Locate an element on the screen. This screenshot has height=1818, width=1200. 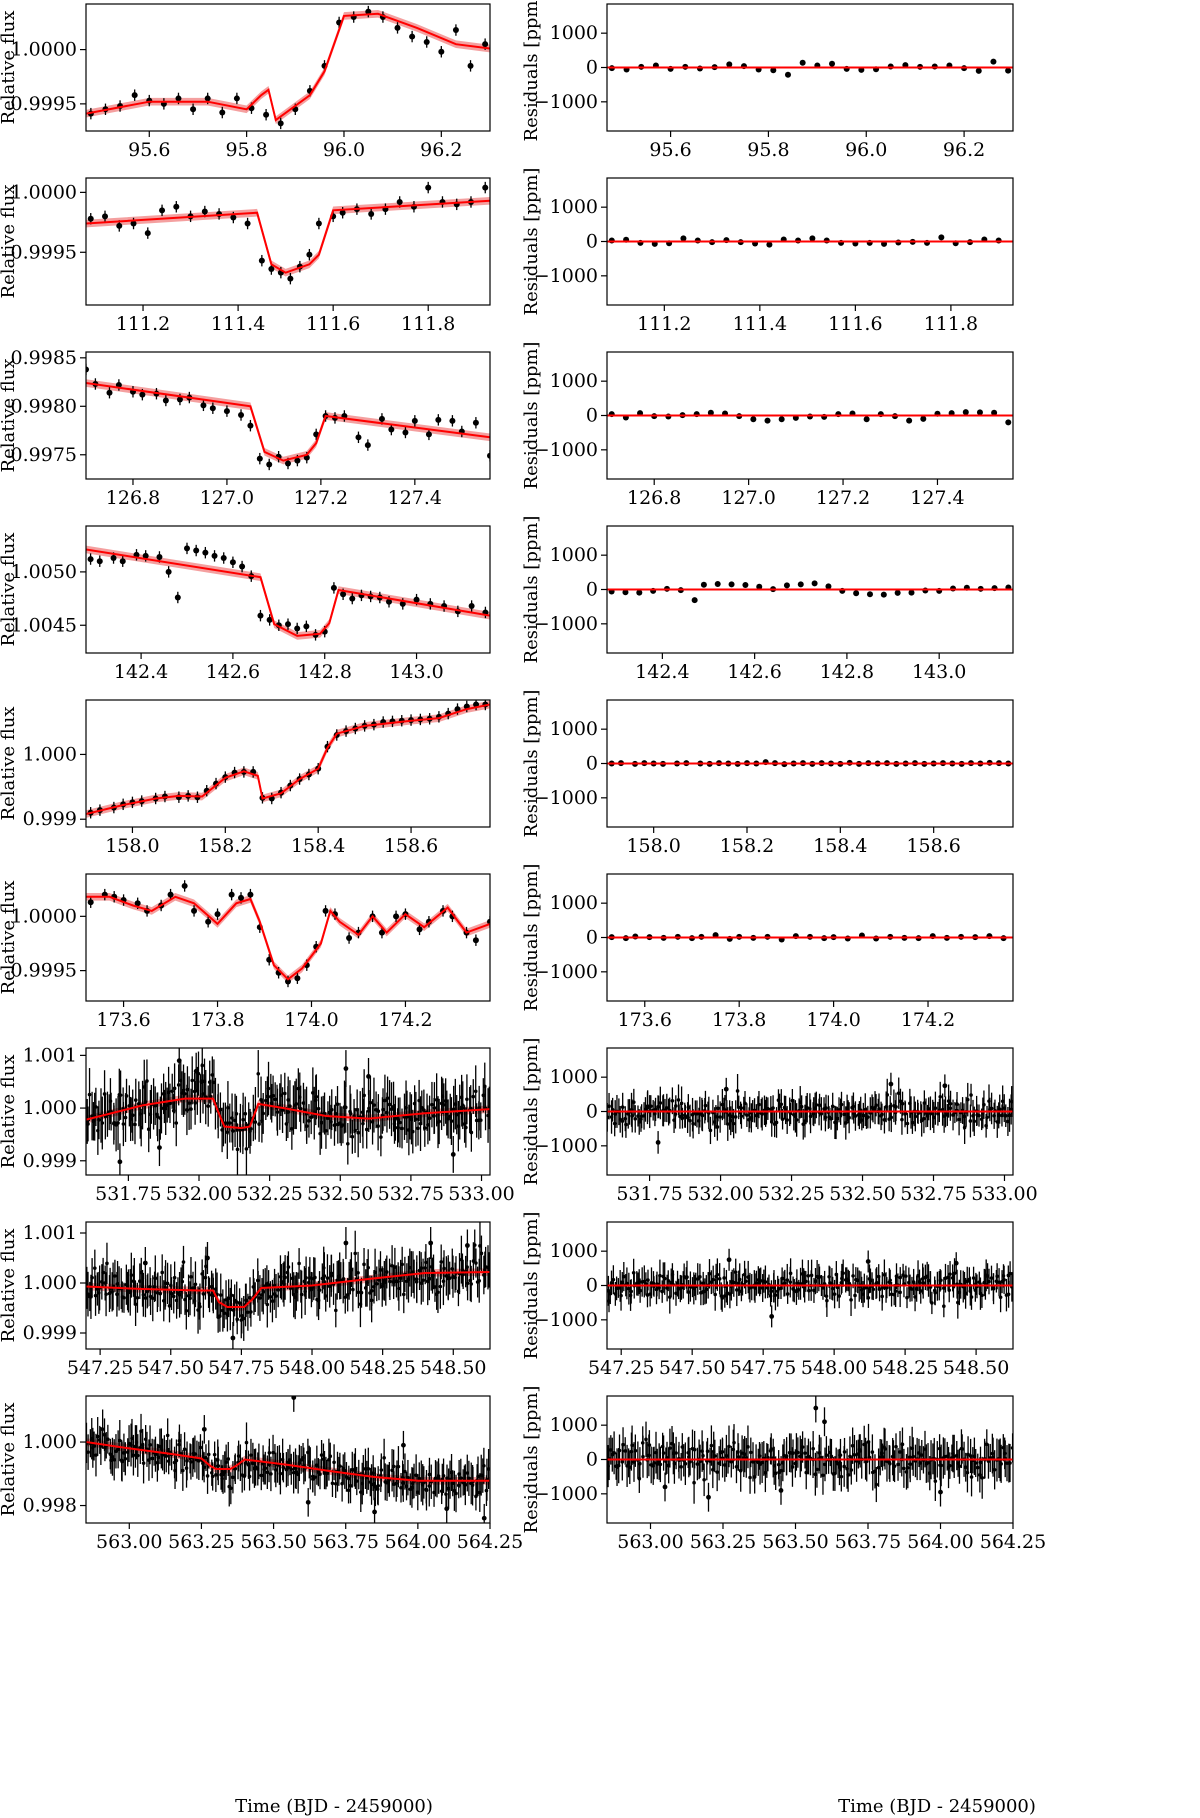
y-tick-label: 1.0000 is located at coordinates (44, 50).